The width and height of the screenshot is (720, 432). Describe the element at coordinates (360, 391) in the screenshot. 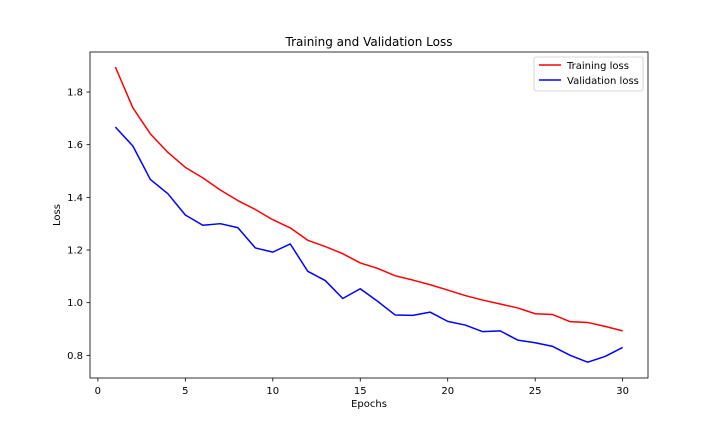

I see `x-tick-label: 15` at that location.